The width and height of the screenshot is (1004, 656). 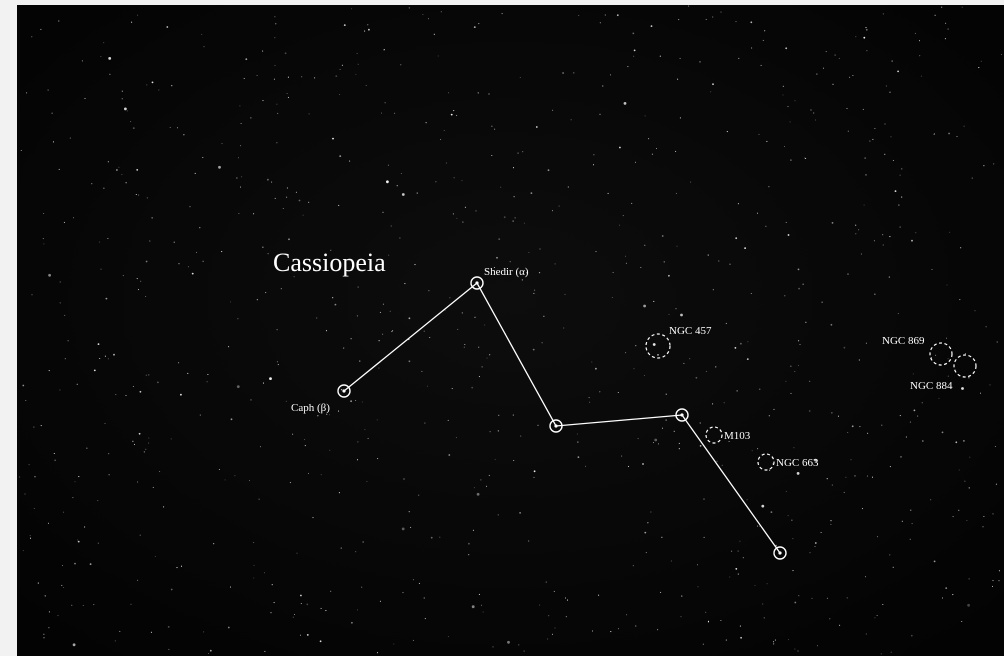 I want to click on cluster-ring, so click(x=941, y=354).